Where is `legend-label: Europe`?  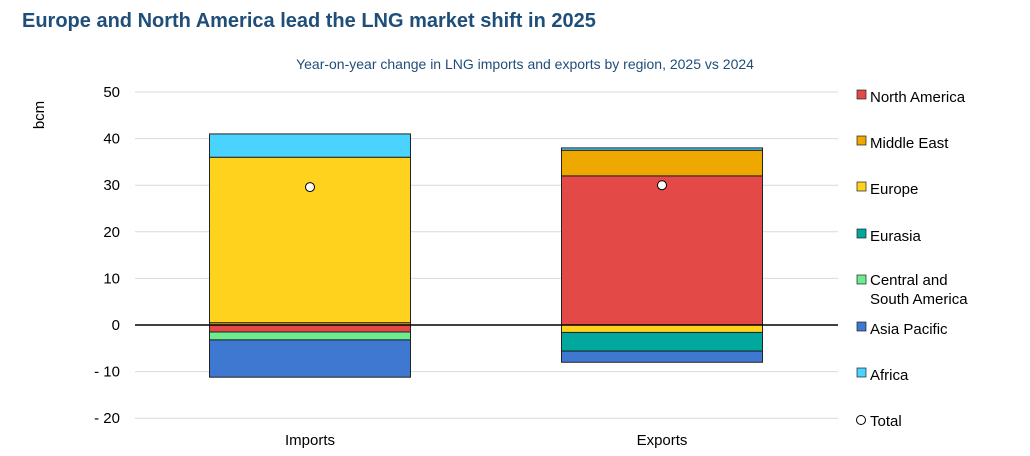 legend-label: Europe is located at coordinates (894, 189).